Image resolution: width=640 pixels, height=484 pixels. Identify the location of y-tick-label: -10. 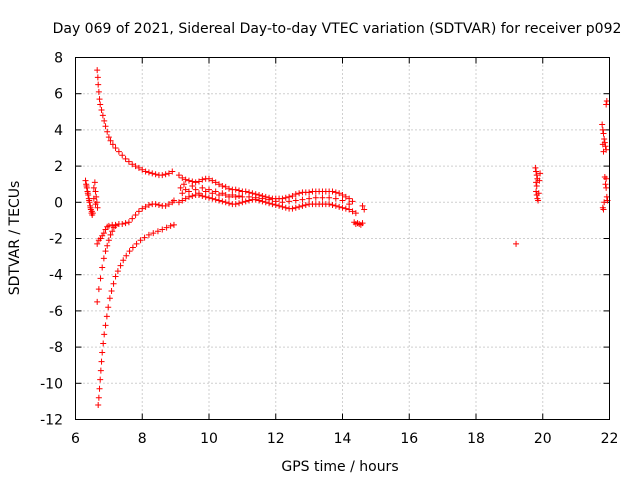
(51, 384).